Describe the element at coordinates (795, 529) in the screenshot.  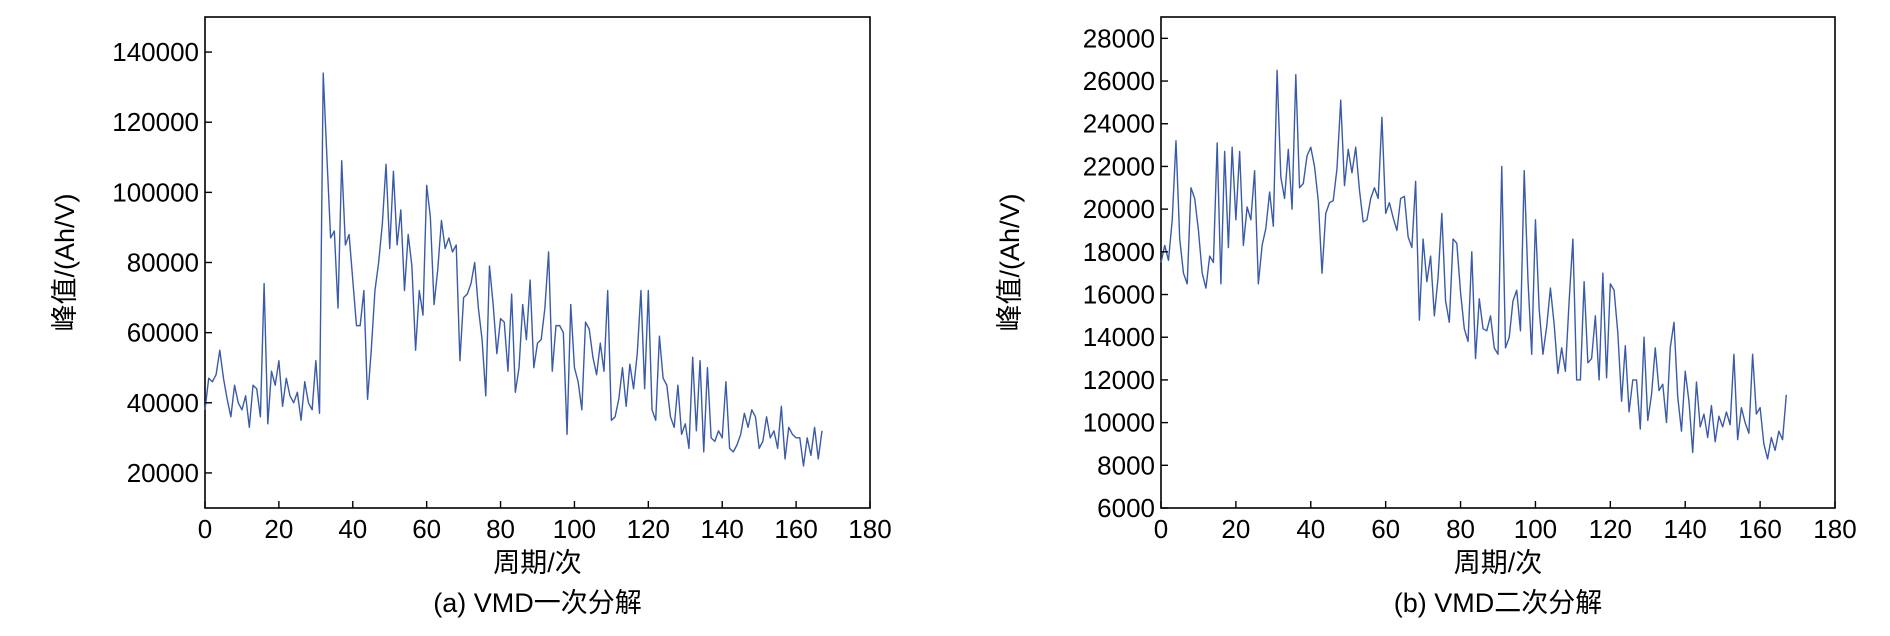
I see `chart0-x-tick-label-8: 160` at that location.